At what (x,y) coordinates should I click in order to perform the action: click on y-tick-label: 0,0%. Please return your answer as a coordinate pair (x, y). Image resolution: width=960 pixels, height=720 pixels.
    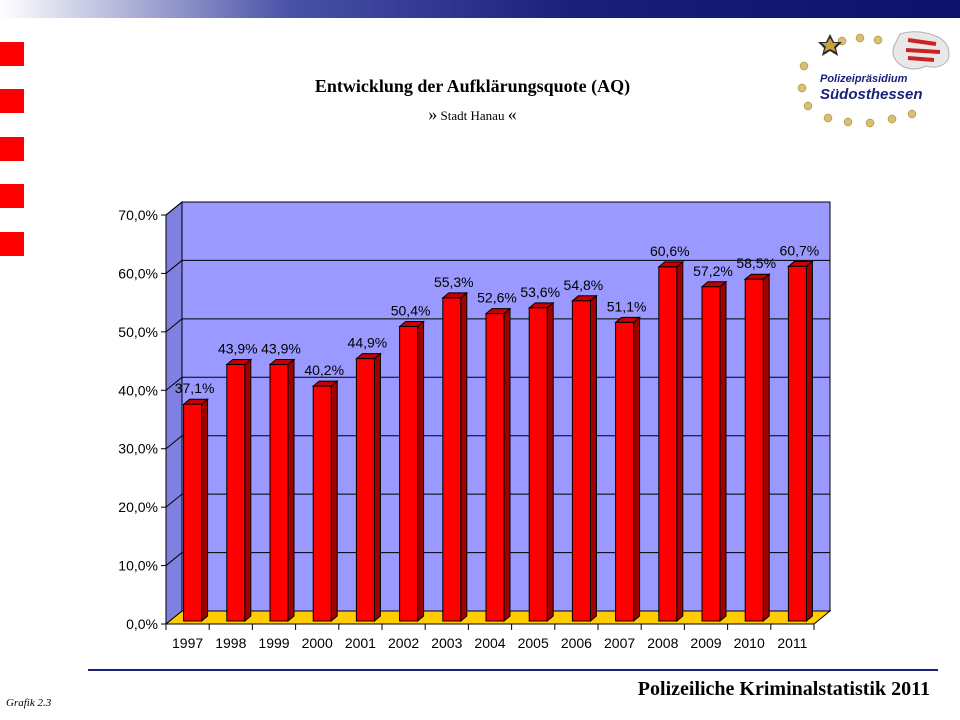
    Looking at the image, I should click on (142, 624).